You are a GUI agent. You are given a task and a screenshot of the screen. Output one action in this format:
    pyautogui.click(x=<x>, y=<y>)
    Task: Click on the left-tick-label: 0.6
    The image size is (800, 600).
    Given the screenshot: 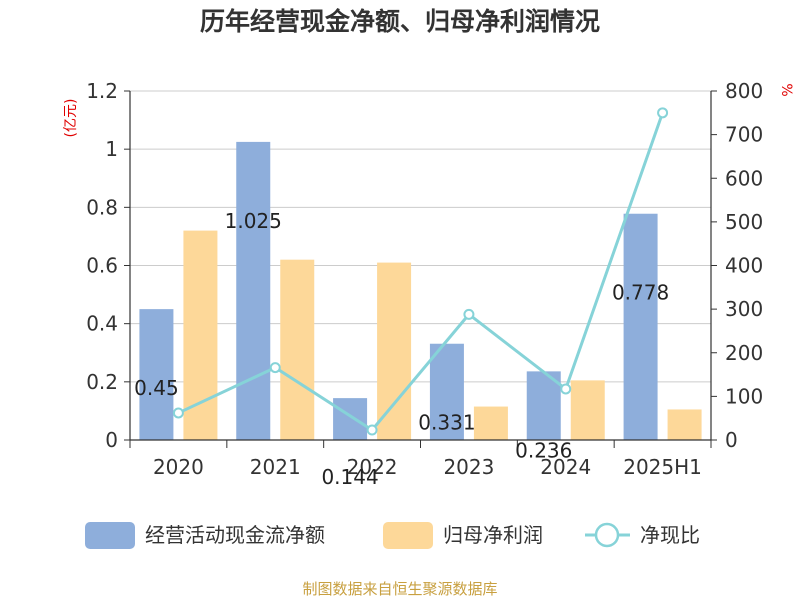 What is the action you would take?
    pyautogui.click(x=102, y=266)
    